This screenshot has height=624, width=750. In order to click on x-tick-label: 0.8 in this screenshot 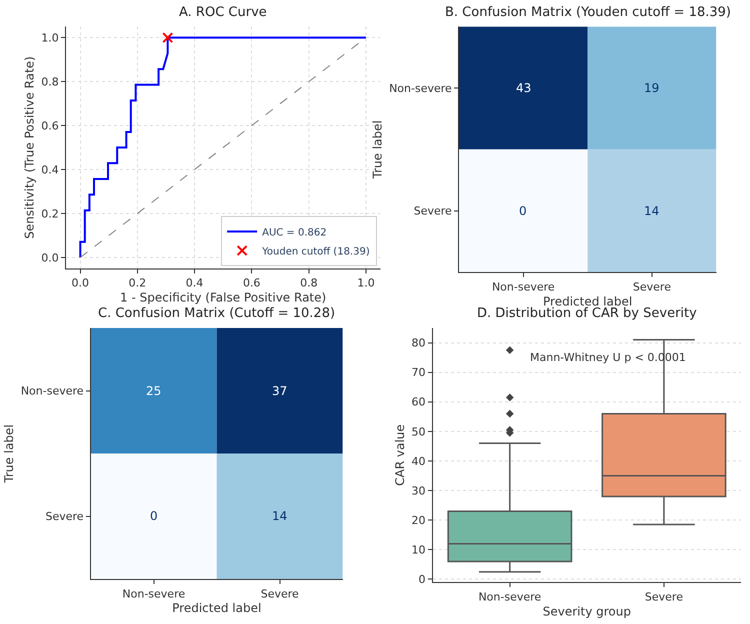, I will do `click(309, 283)`.